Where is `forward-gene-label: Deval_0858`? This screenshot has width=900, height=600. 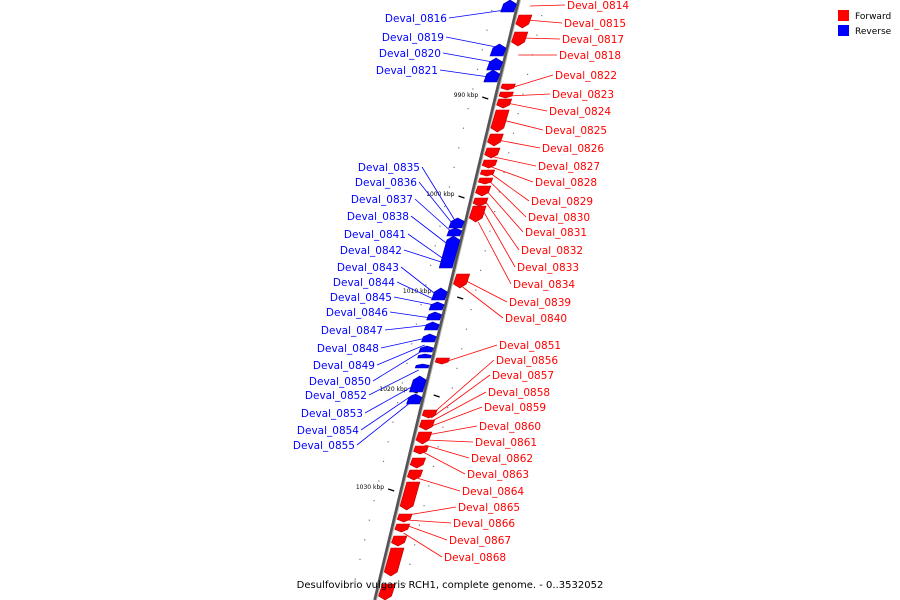
forward-gene-label: Deval_0858 is located at coordinates (519, 393).